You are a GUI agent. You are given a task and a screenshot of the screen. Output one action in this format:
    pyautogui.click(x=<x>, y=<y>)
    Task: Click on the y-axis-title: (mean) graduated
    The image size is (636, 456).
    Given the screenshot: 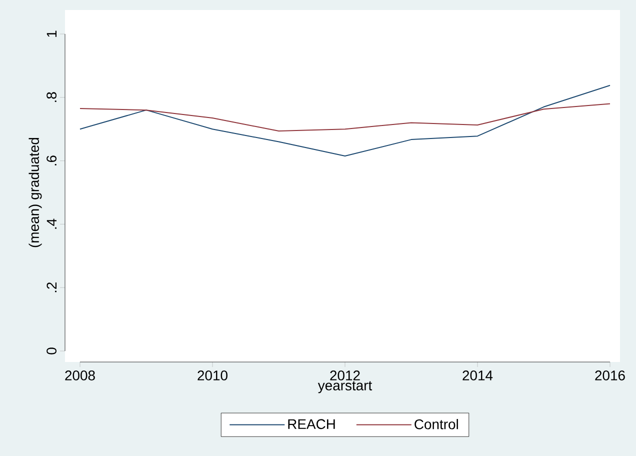 What is the action you would take?
    pyautogui.click(x=35, y=193)
    